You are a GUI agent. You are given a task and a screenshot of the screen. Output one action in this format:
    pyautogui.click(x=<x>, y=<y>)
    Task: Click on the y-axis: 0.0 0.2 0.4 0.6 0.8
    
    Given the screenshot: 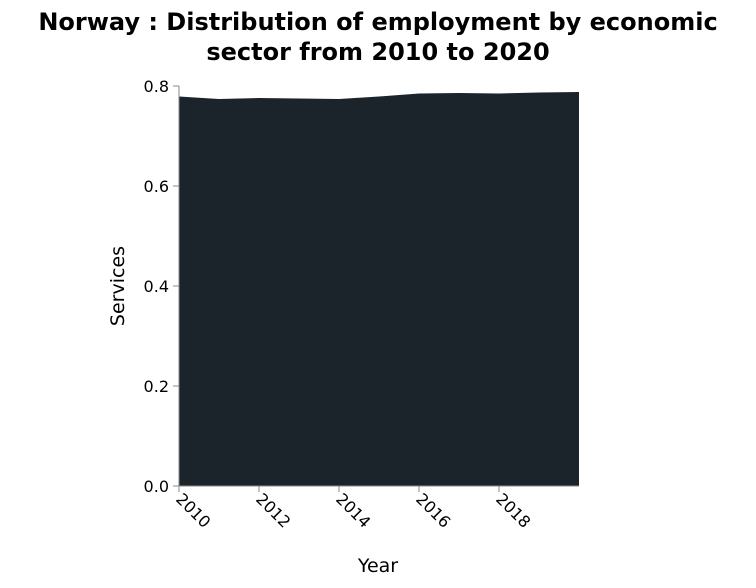 What is the action you would take?
    pyautogui.click(x=162, y=286)
    